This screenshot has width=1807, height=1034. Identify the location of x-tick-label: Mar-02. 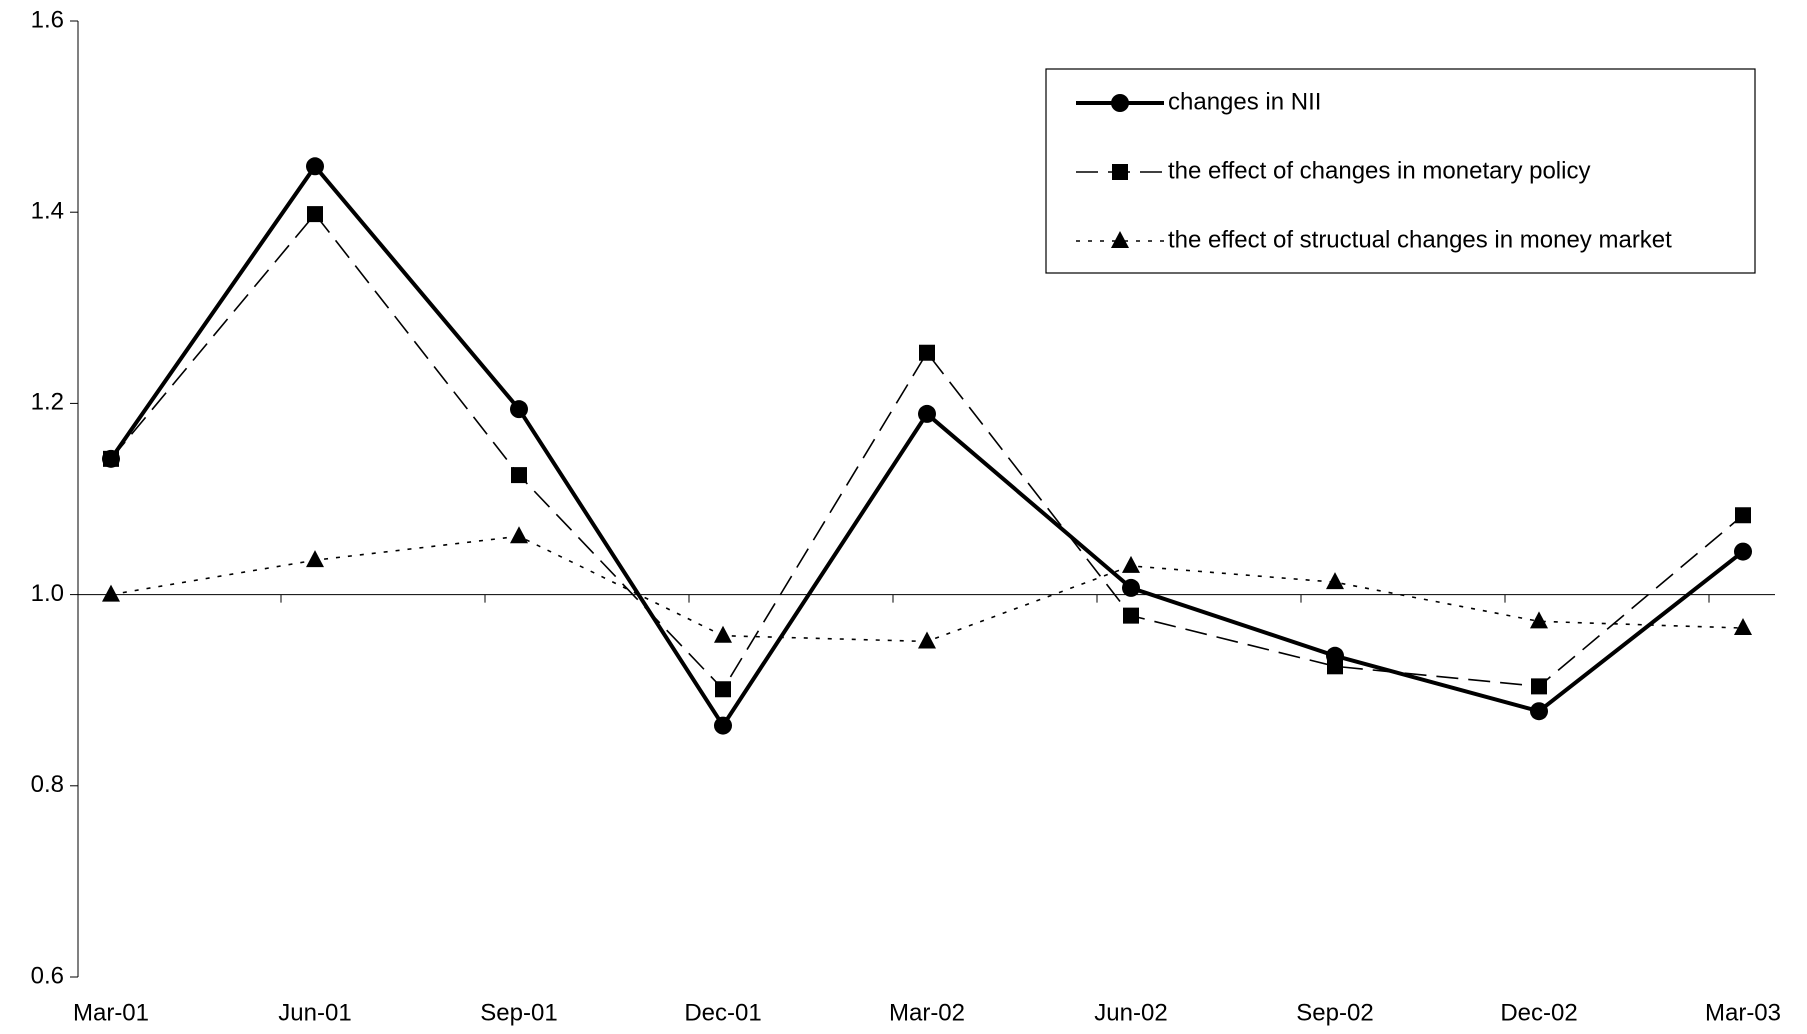
(927, 1012).